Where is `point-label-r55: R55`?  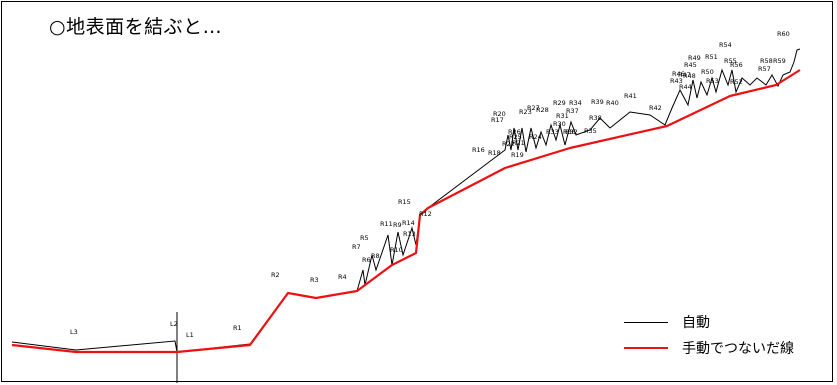
point-label-r55: R55 is located at coordinates (730, 61).